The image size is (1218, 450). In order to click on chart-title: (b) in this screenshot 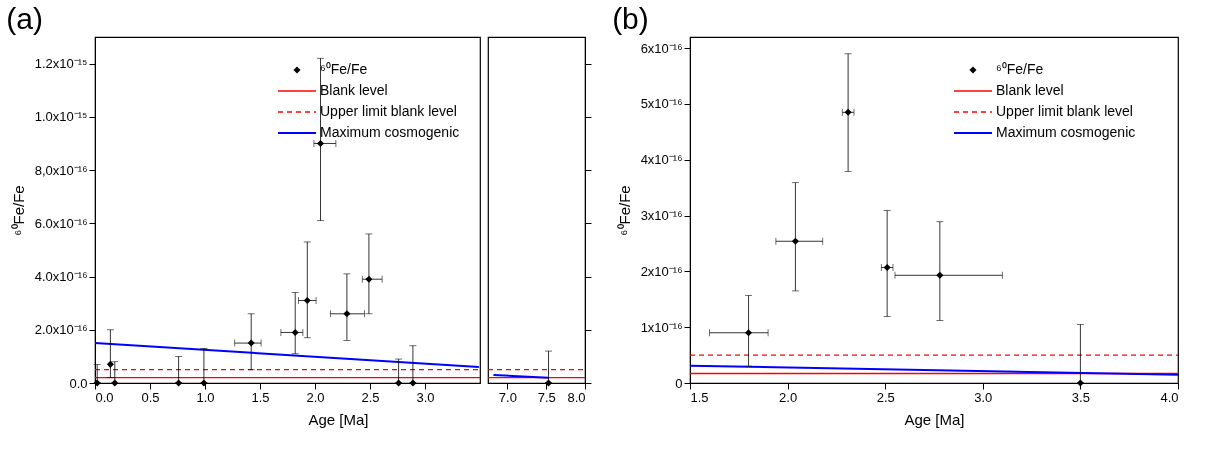, I will do `click(630, 18)`.